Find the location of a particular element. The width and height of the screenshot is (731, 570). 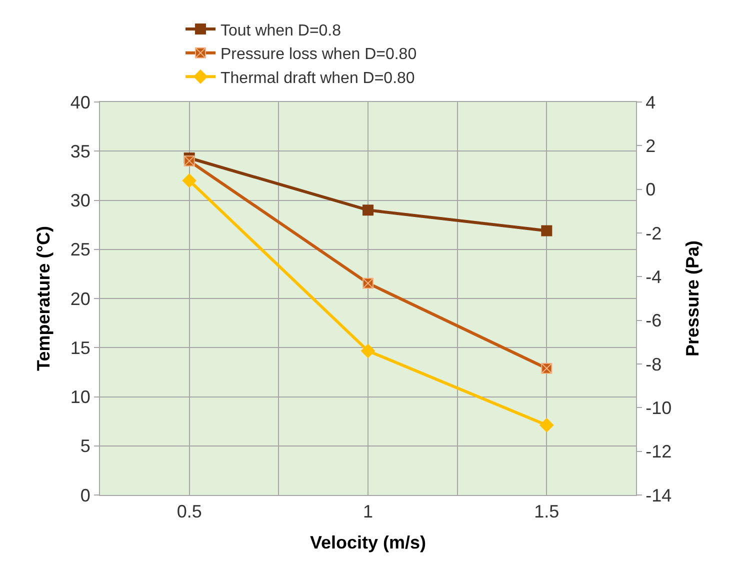

y2-tick-label: -2 is located at coordinates (654, 233).